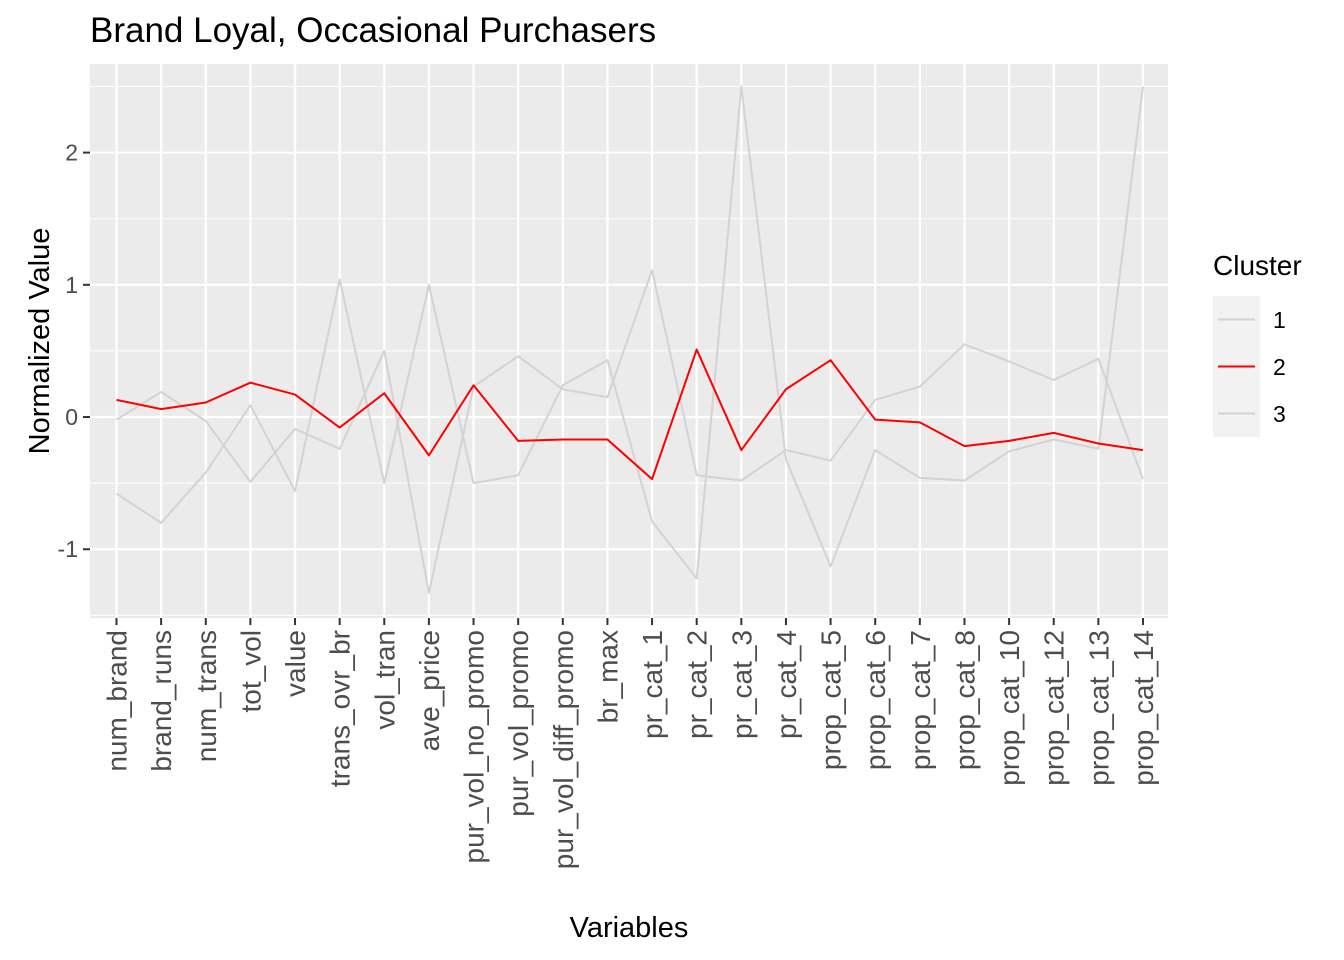 The height and width of the screenshot is (960, 1344). I want to click on x-tick-label: prop_cat_12, so click(1054, 708).